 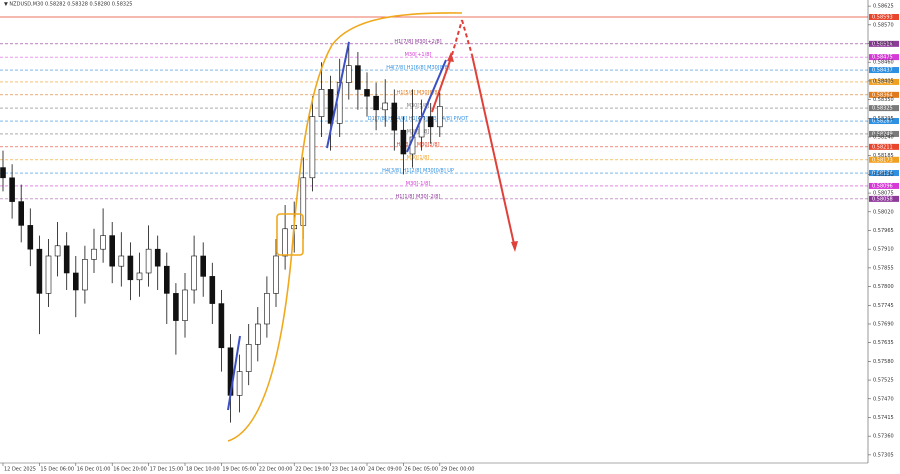 I want to click on level-price-label: 0.58173, so click(x=882, y=160).